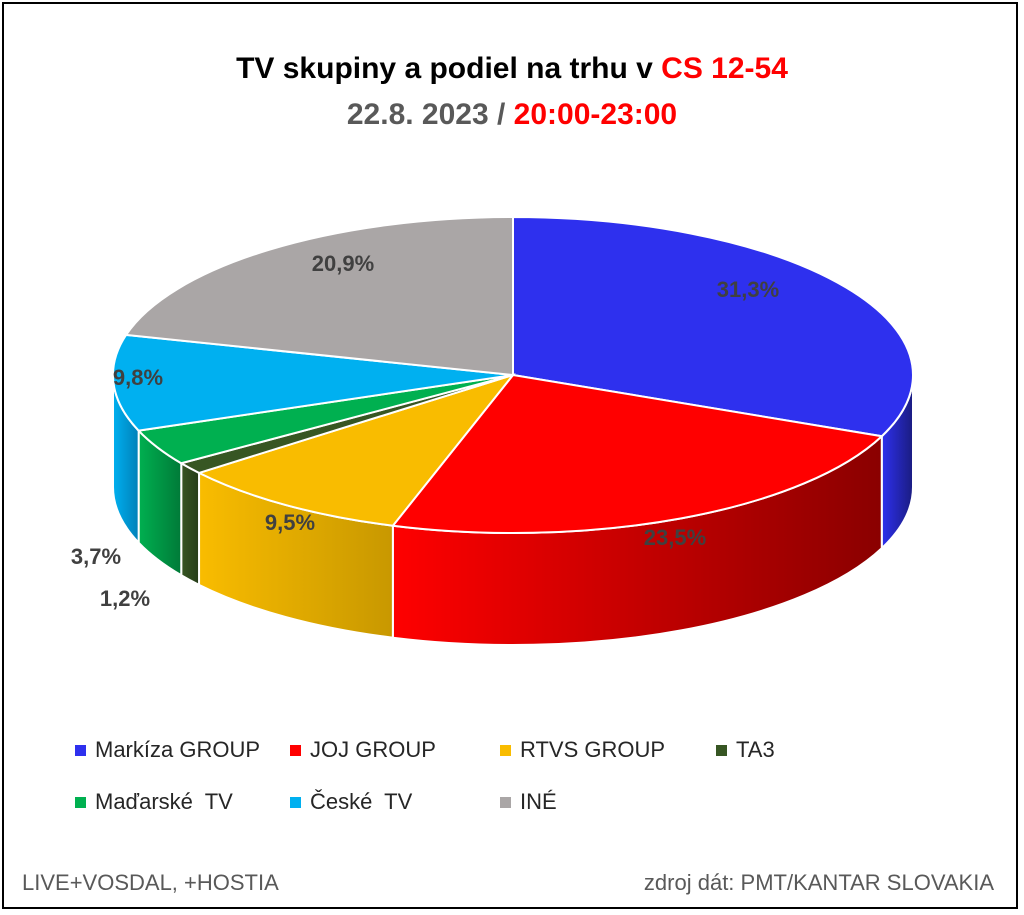  I want to click on footer-source: zdroj dát: PMT/KANTAR SLOVAKIA, so click(818, 882).